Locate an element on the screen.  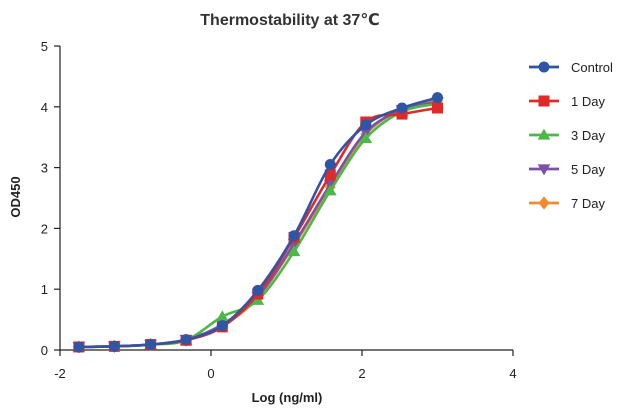
legend: Control 1 Day 3 Day 5 Day 7 Day is located at coordinates (571, 135).